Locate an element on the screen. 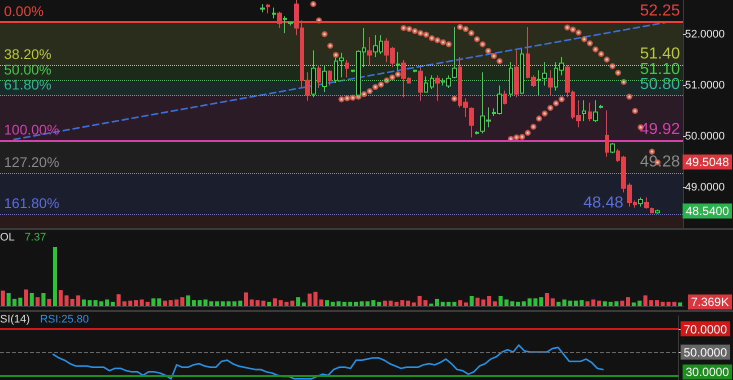 The height and width of the screenshot is (380, 733). ref-line-label: 49.28 is located at coordinates (660, 162).